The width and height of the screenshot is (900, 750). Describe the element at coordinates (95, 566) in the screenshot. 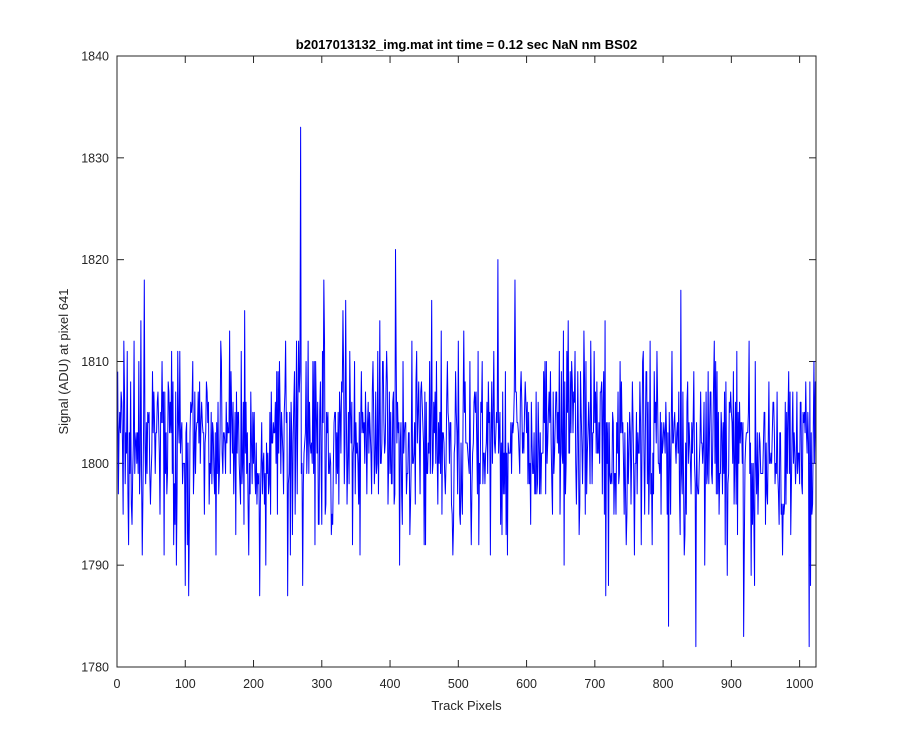

I see `y-tick-label: 1790` at that location.